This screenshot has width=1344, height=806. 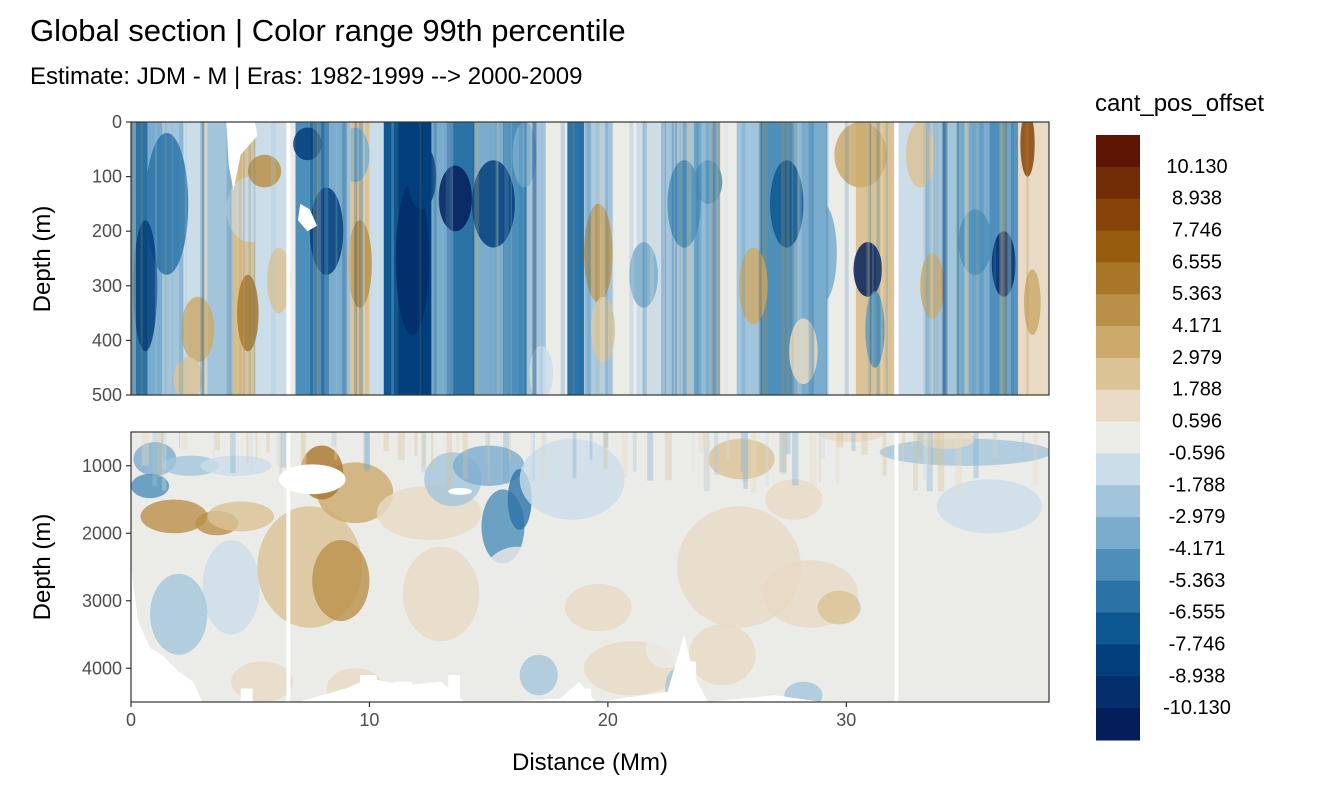 What do you see at coordinates (102, 533) in the screenshot?
I see `y-tick-label: 2000` at bounding box center [102, 533].